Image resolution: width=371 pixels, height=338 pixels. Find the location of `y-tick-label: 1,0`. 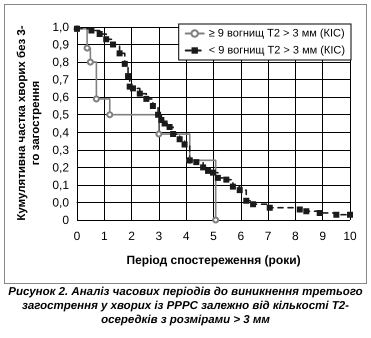

y-tick-label: 1,0 is located at coordinates (61, 27).